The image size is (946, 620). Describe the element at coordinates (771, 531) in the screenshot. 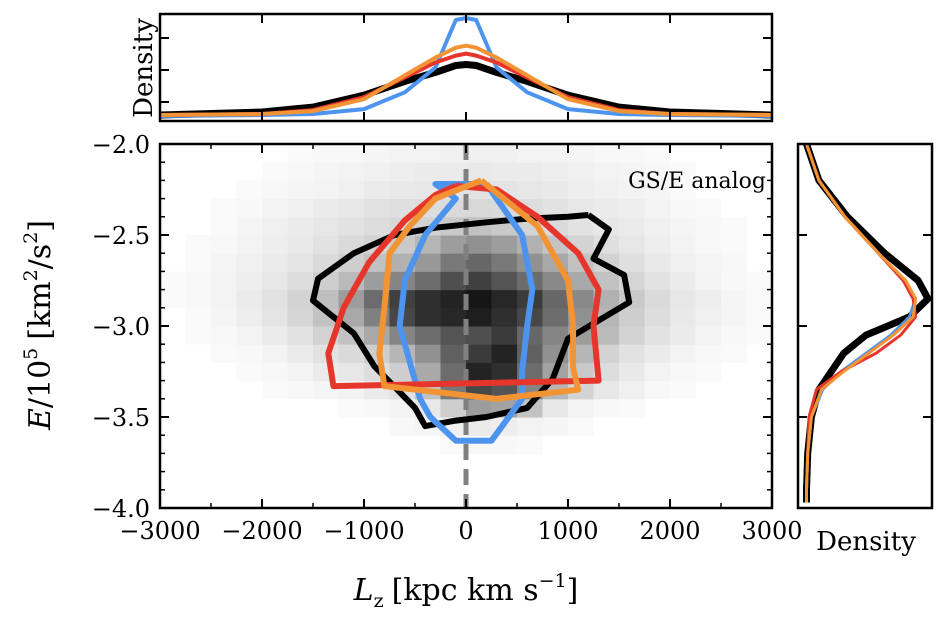

I see `x-tick-label: 3000` at that location.